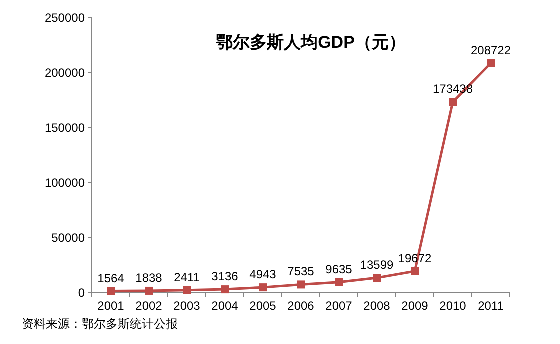 The image size is (560, 344). What do you see at coordinates (82, 293) in the screenshot?
I see `y-tick-label: 0` at bounding box center [82, 293].